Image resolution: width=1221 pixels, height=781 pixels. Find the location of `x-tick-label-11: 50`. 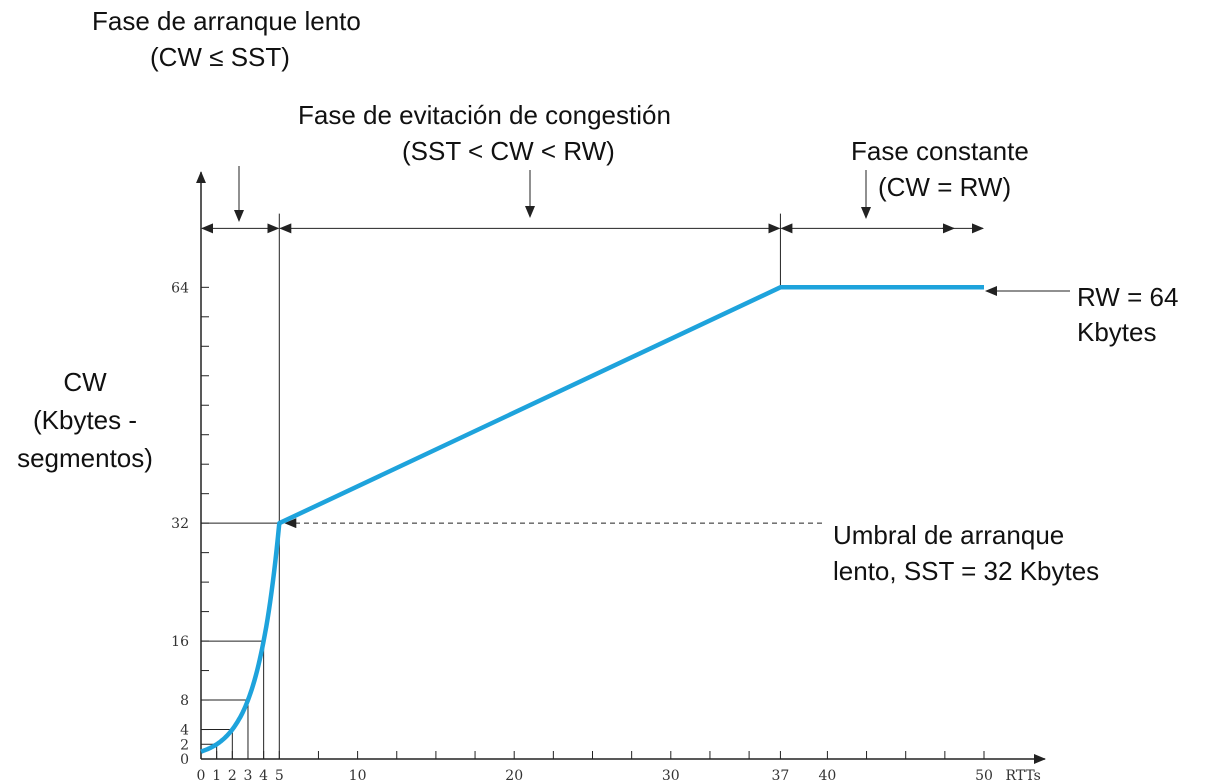

x-tick-label-11: 50 is located at coordinates (984, 774).